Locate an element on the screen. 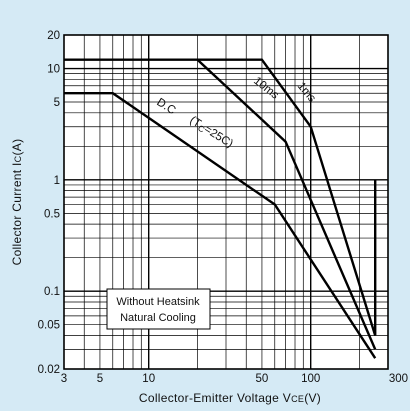 This screenshot has height=411, width=410. y-tick-label: 0.05 is located at coordinates (49, 326).